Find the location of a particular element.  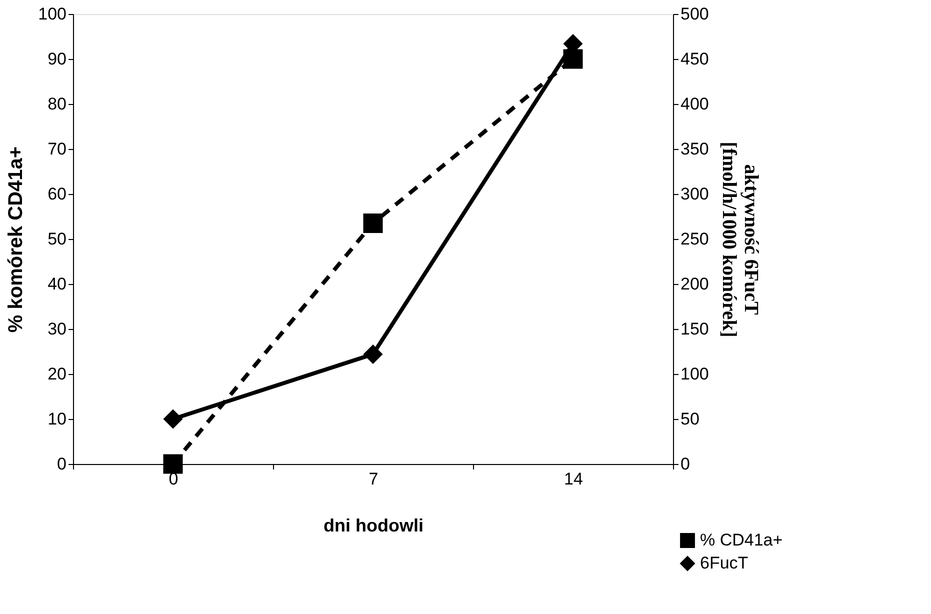

y-tick-label: 20 is located at coordinates (57, 374).